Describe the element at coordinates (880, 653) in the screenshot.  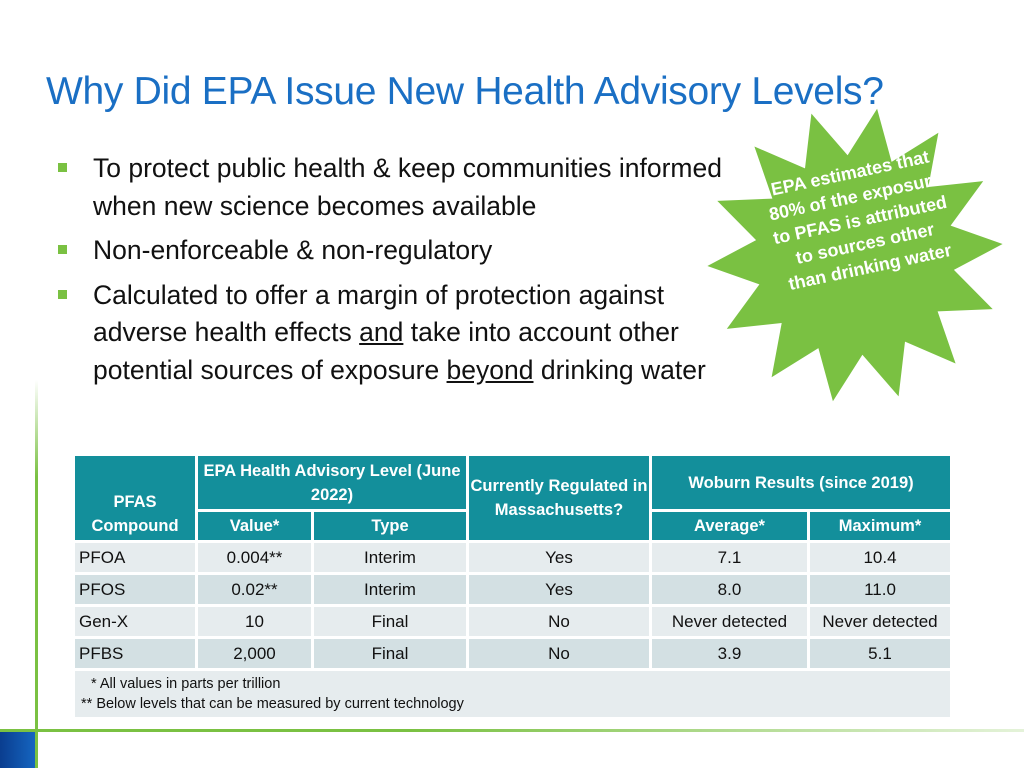
I see `table-cell: 5.1` at that location.